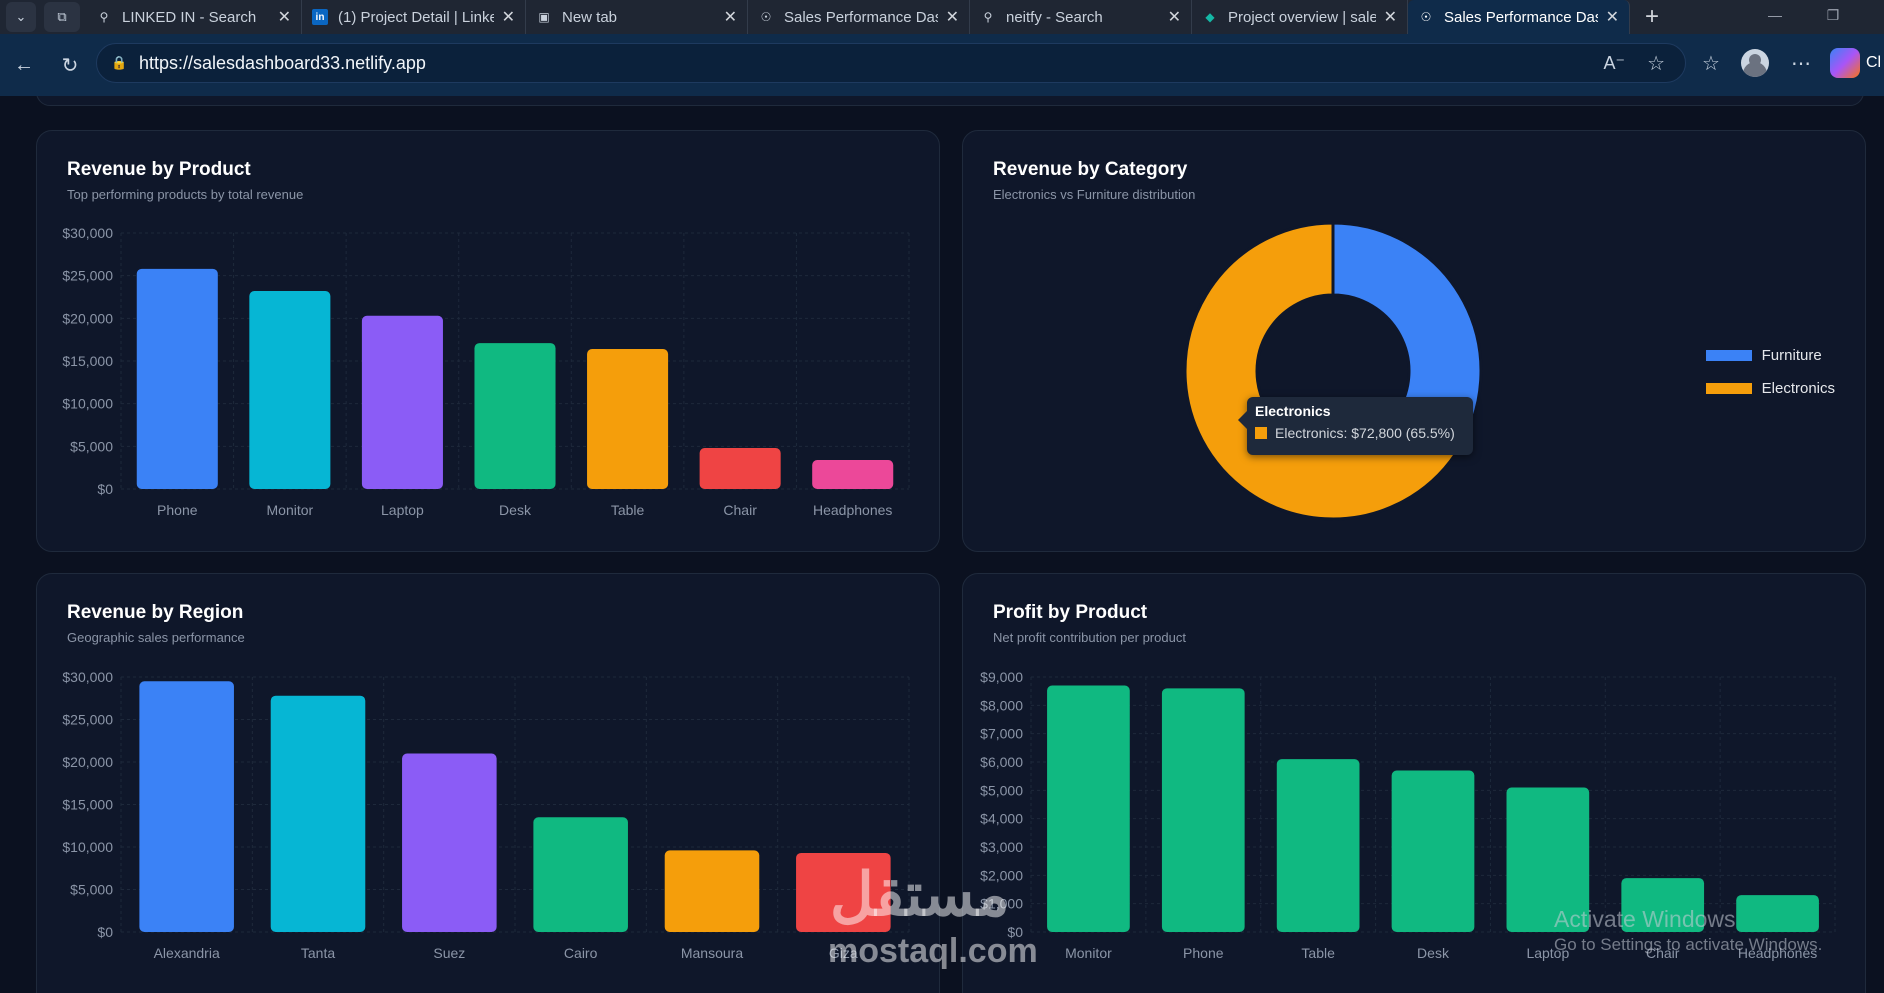  I want to click on site-info-icon: 🔒, so click(119, 62).